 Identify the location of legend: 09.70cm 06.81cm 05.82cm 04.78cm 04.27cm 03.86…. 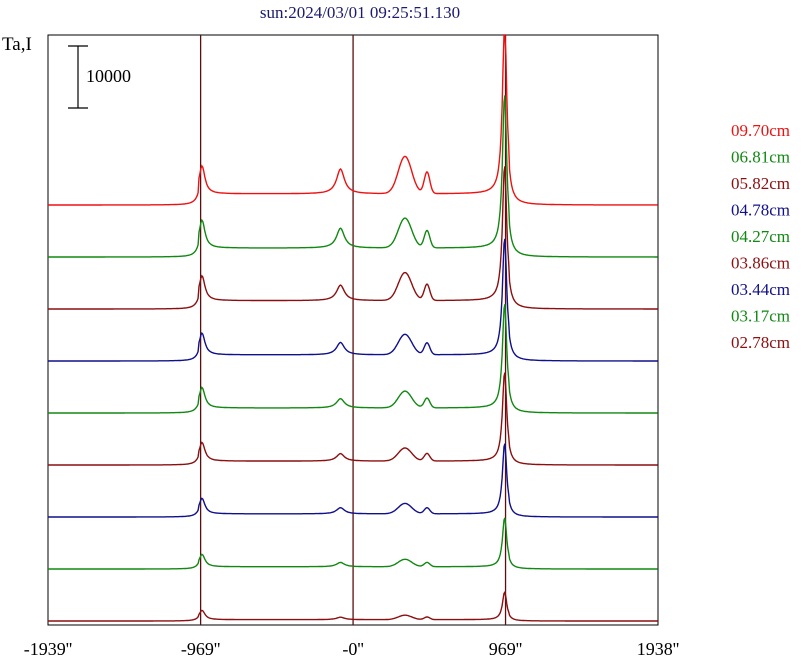
(760, 236).